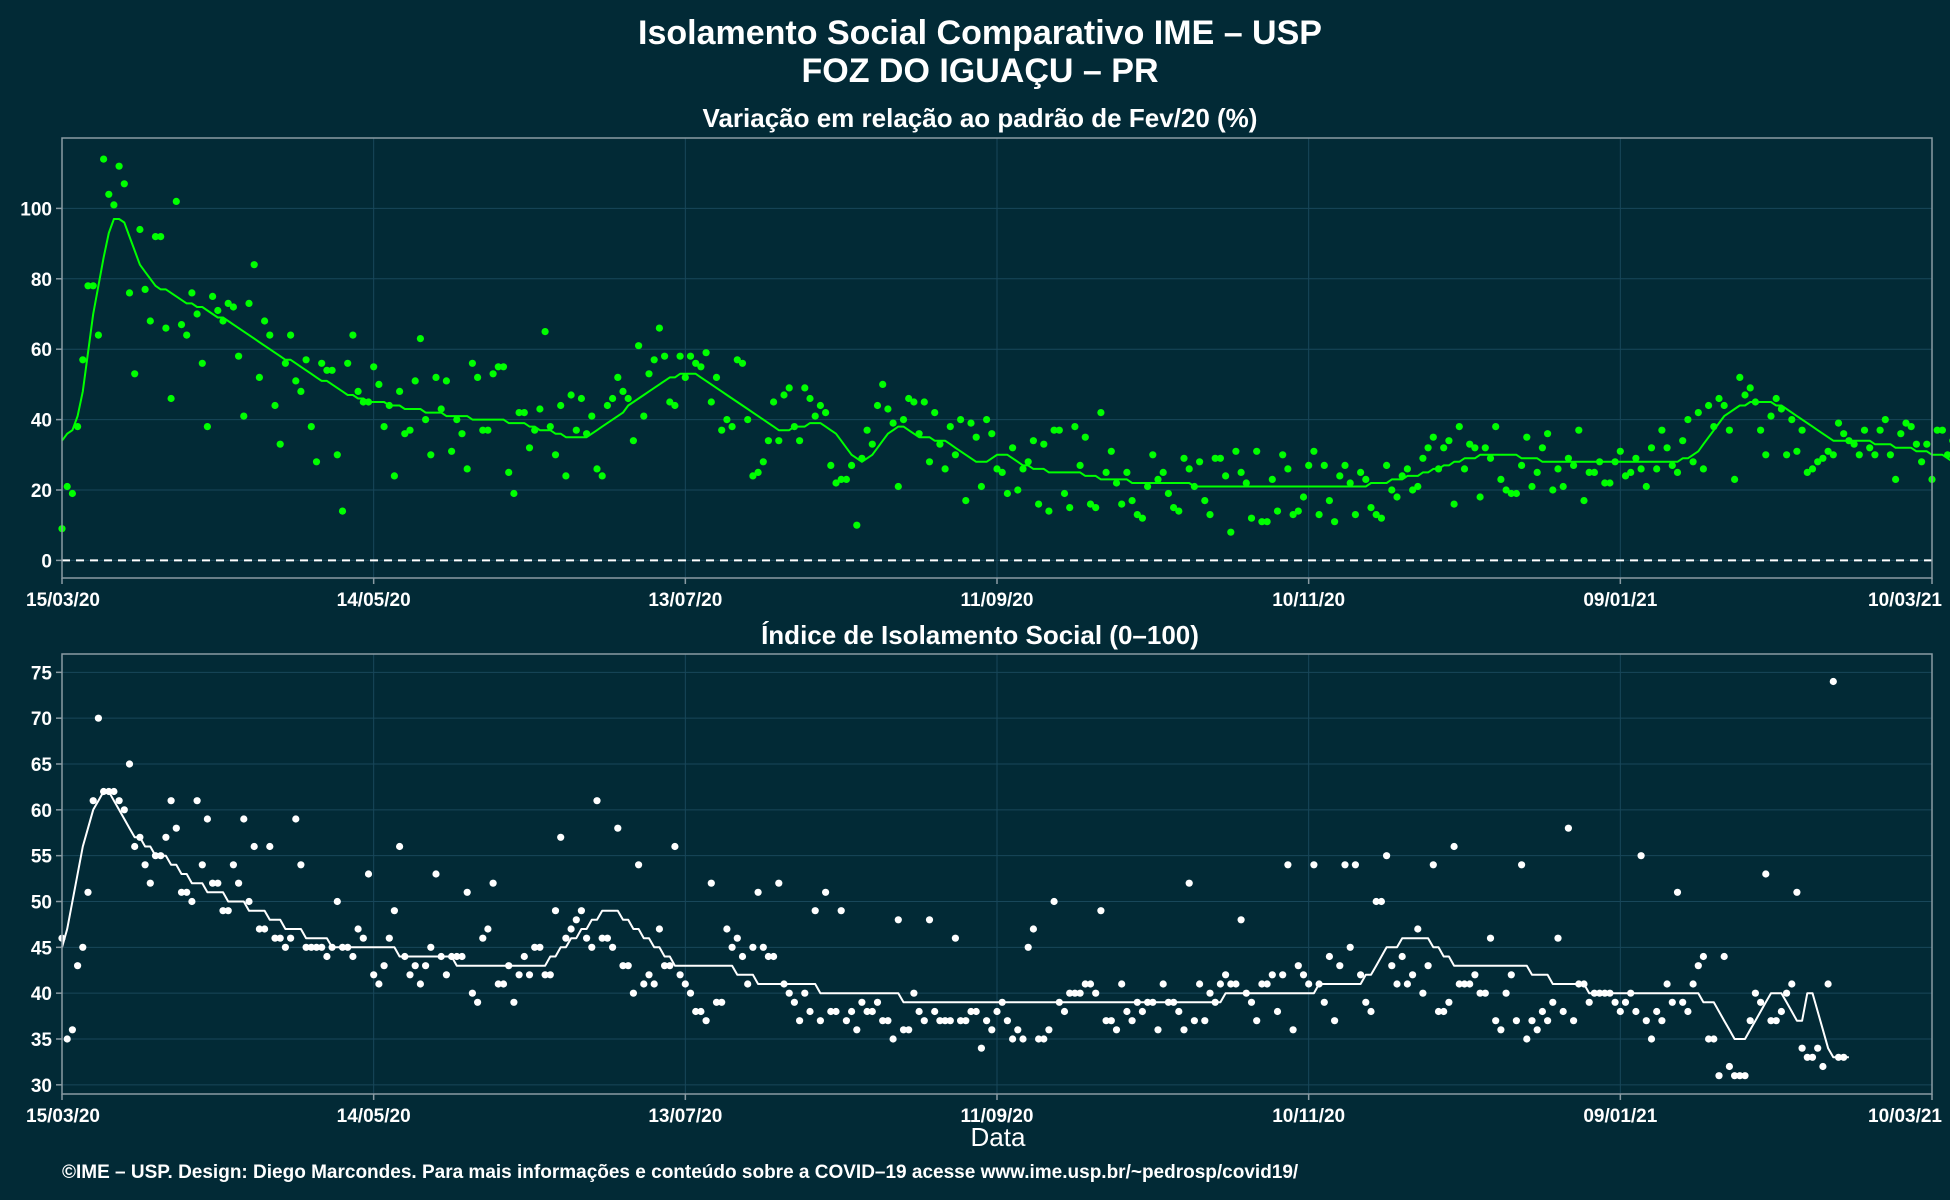 The width and height of the screenshot is (1950, 1200). What do you see at coordinates (42, 673) in the screenshot?
I see `bottom-y-tick-label: 75` at bounding box center [42, 673].